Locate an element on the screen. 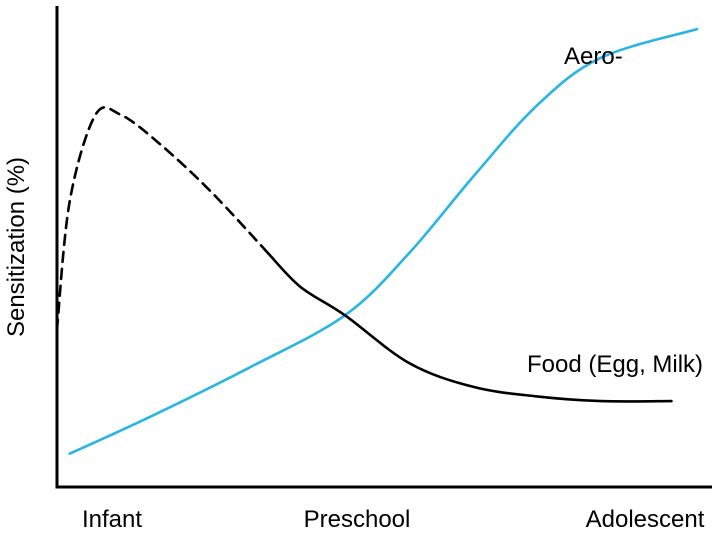 The width and height of the screenshot is (720, 536). x-tick-labels: Infant Preschool Adolescent is located at coordinates (393, 519).